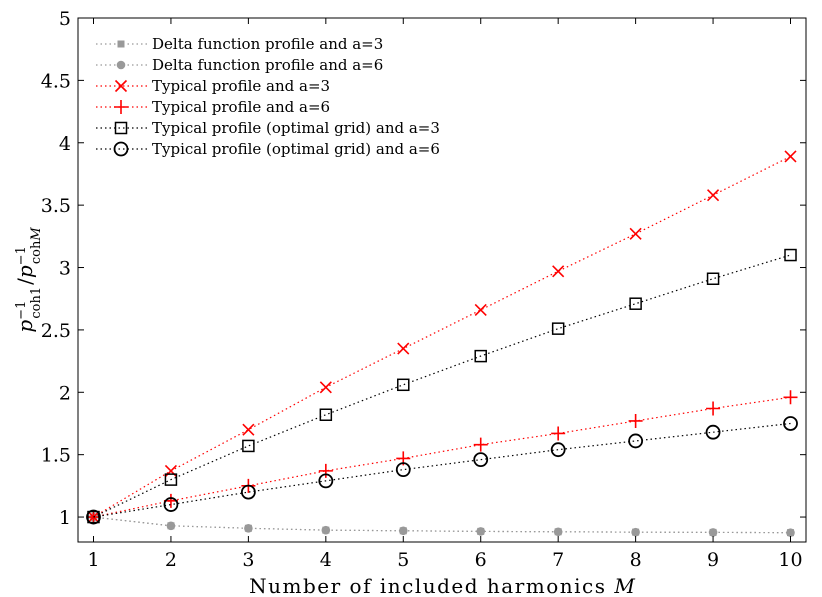 The width and height of the screenshot is (822, 597). What do you see at coordinates (56, 81) in the screenshot?
I see `y-tick-label: 4.5` at bounding box center [56, 81].